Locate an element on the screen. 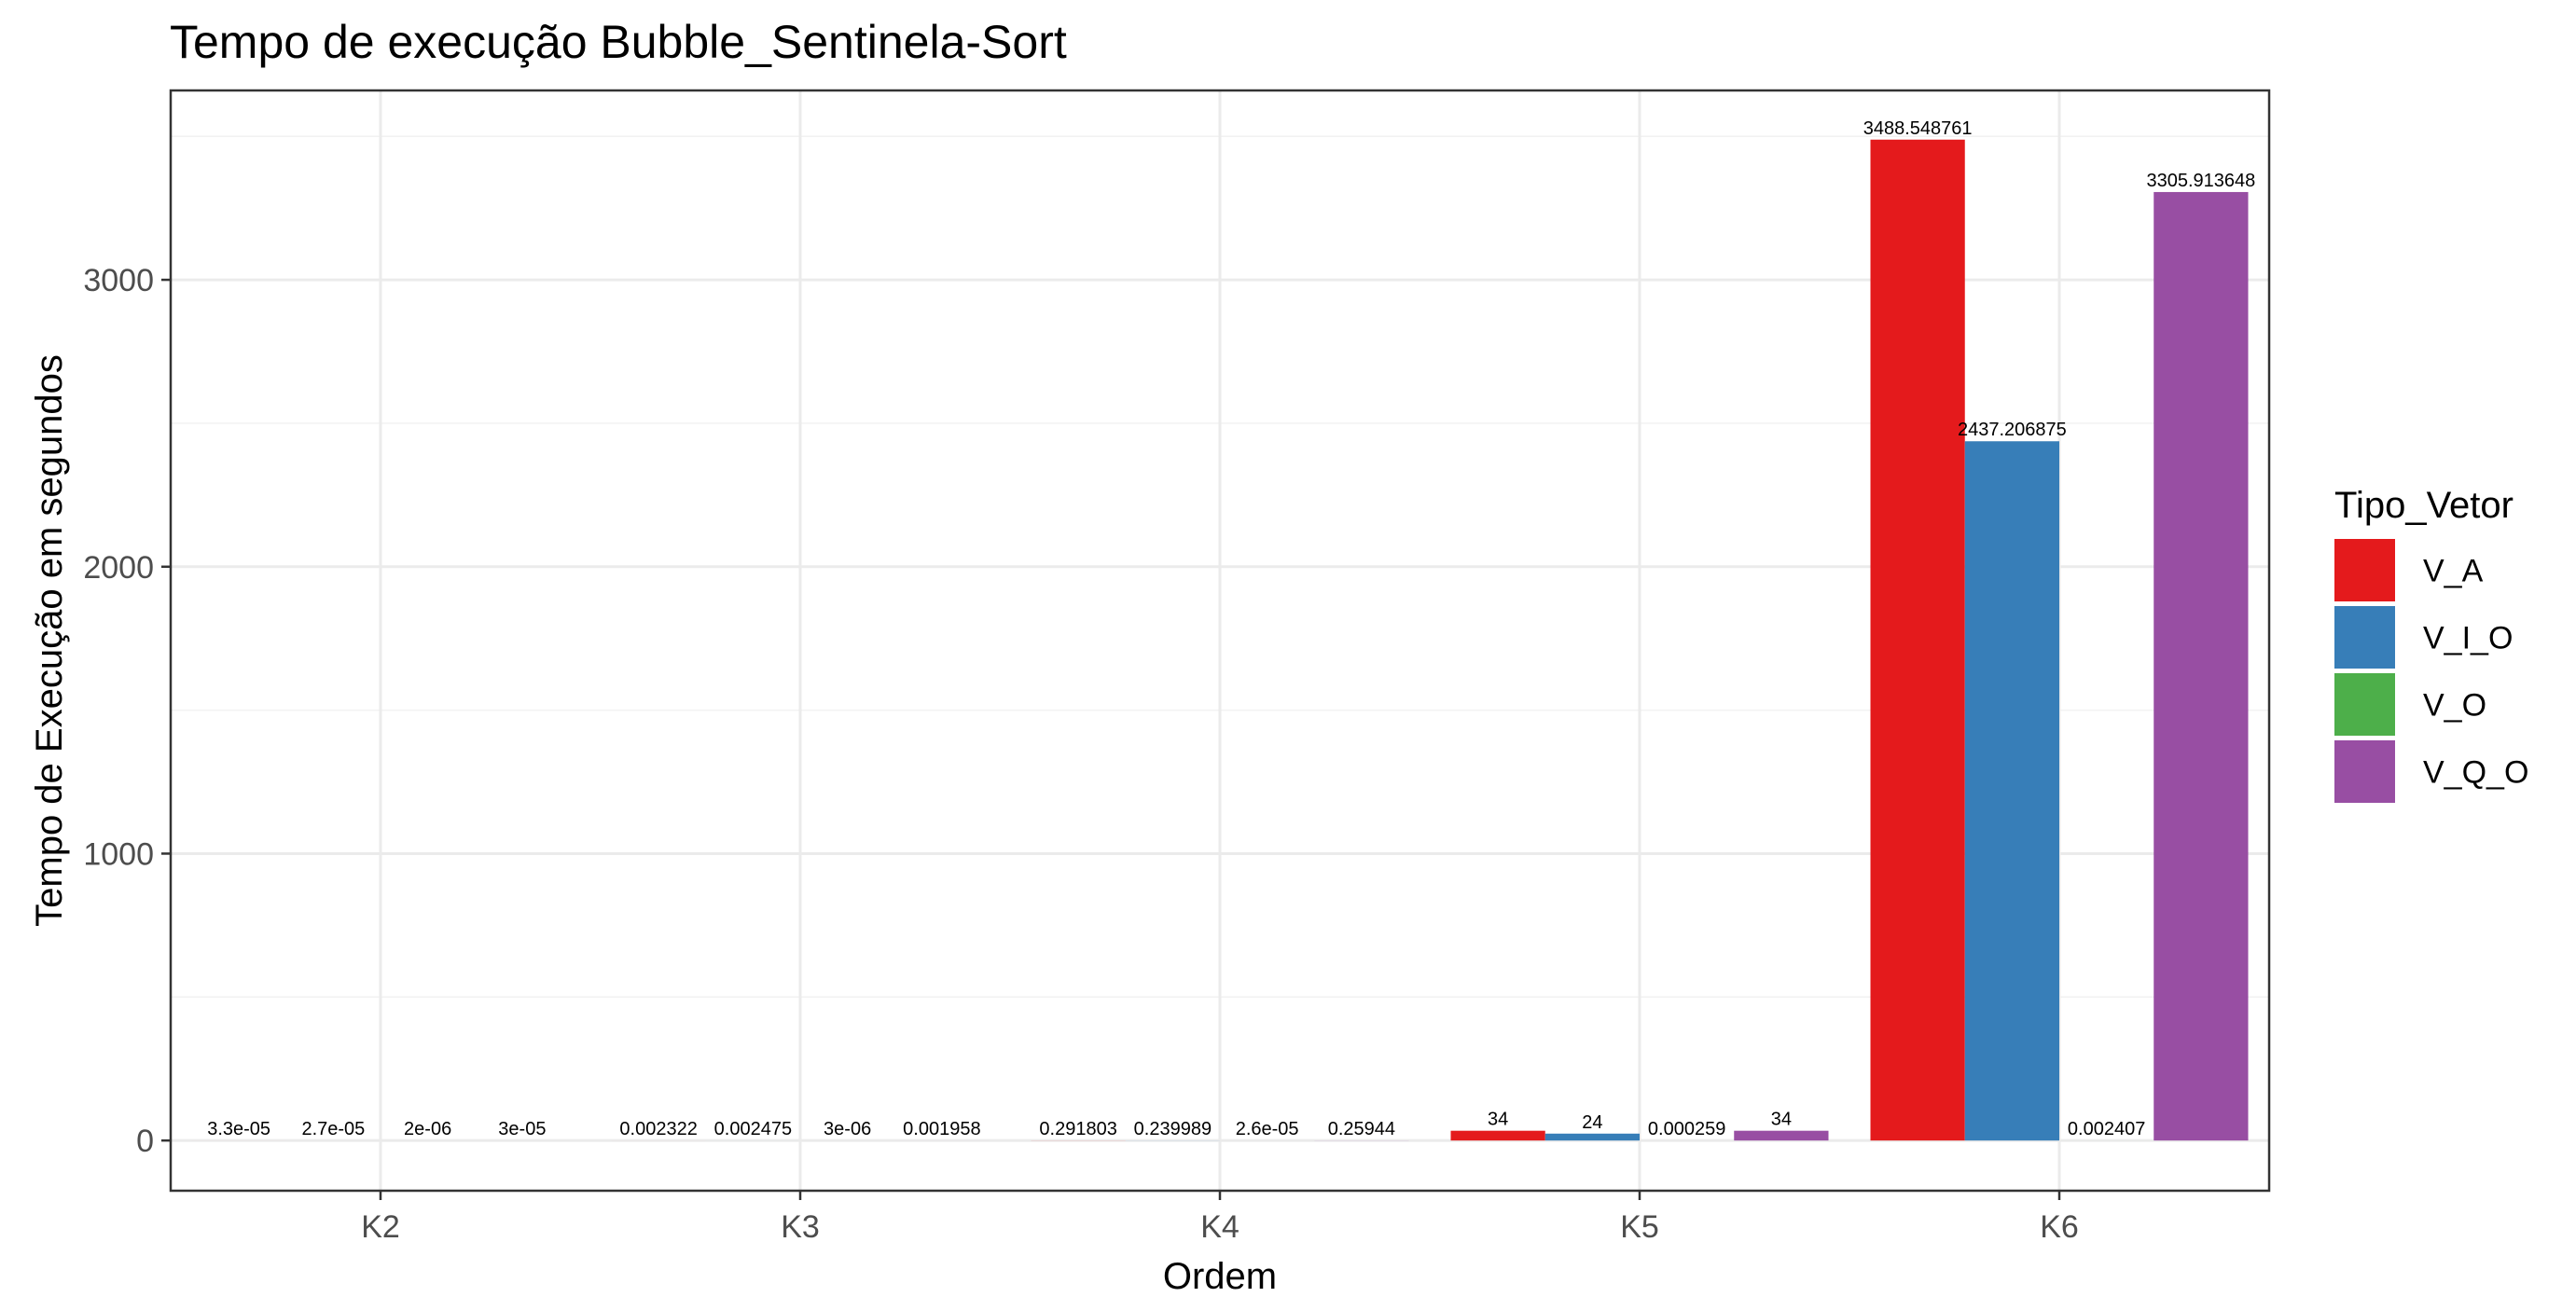 The height and width of the screenshot is (1311, 2576). y-tick-label: 1000 is located at coordinates (118, 854).